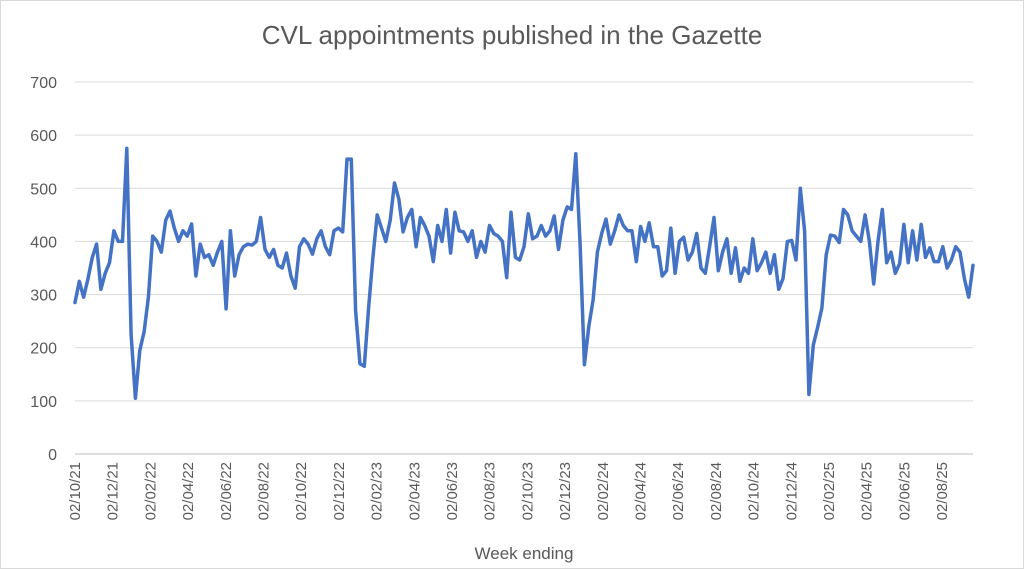  What do you see at coordinates (867, 491) in the screenshot?
I see `x-tick-label: 02/04/25` at bounding box center [867, 491].